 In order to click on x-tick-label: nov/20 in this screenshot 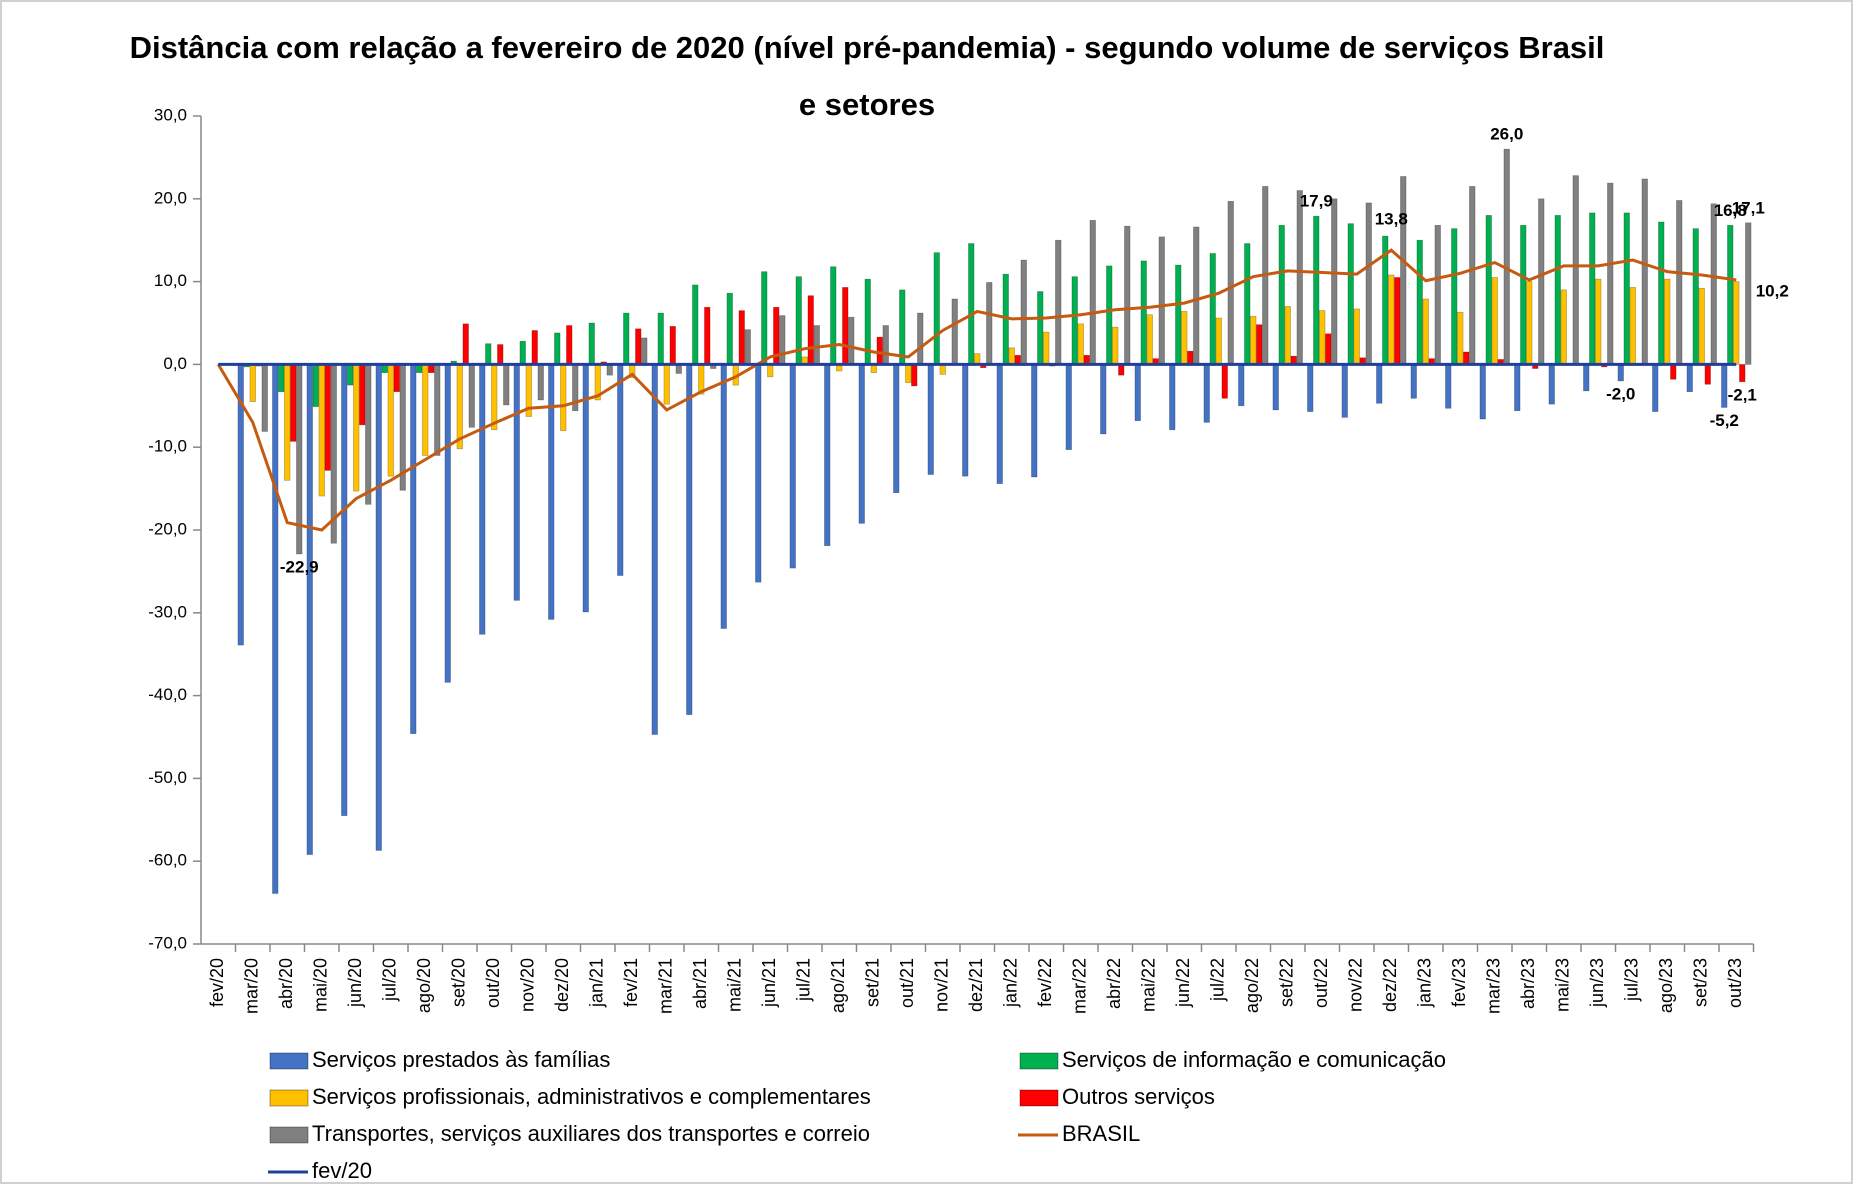, I will do `click(528, 985)`.